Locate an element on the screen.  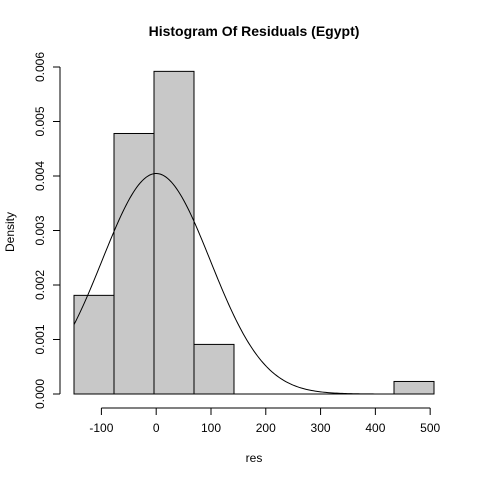
y-tick-label: 0.002 is located at coordinates (40, 285).